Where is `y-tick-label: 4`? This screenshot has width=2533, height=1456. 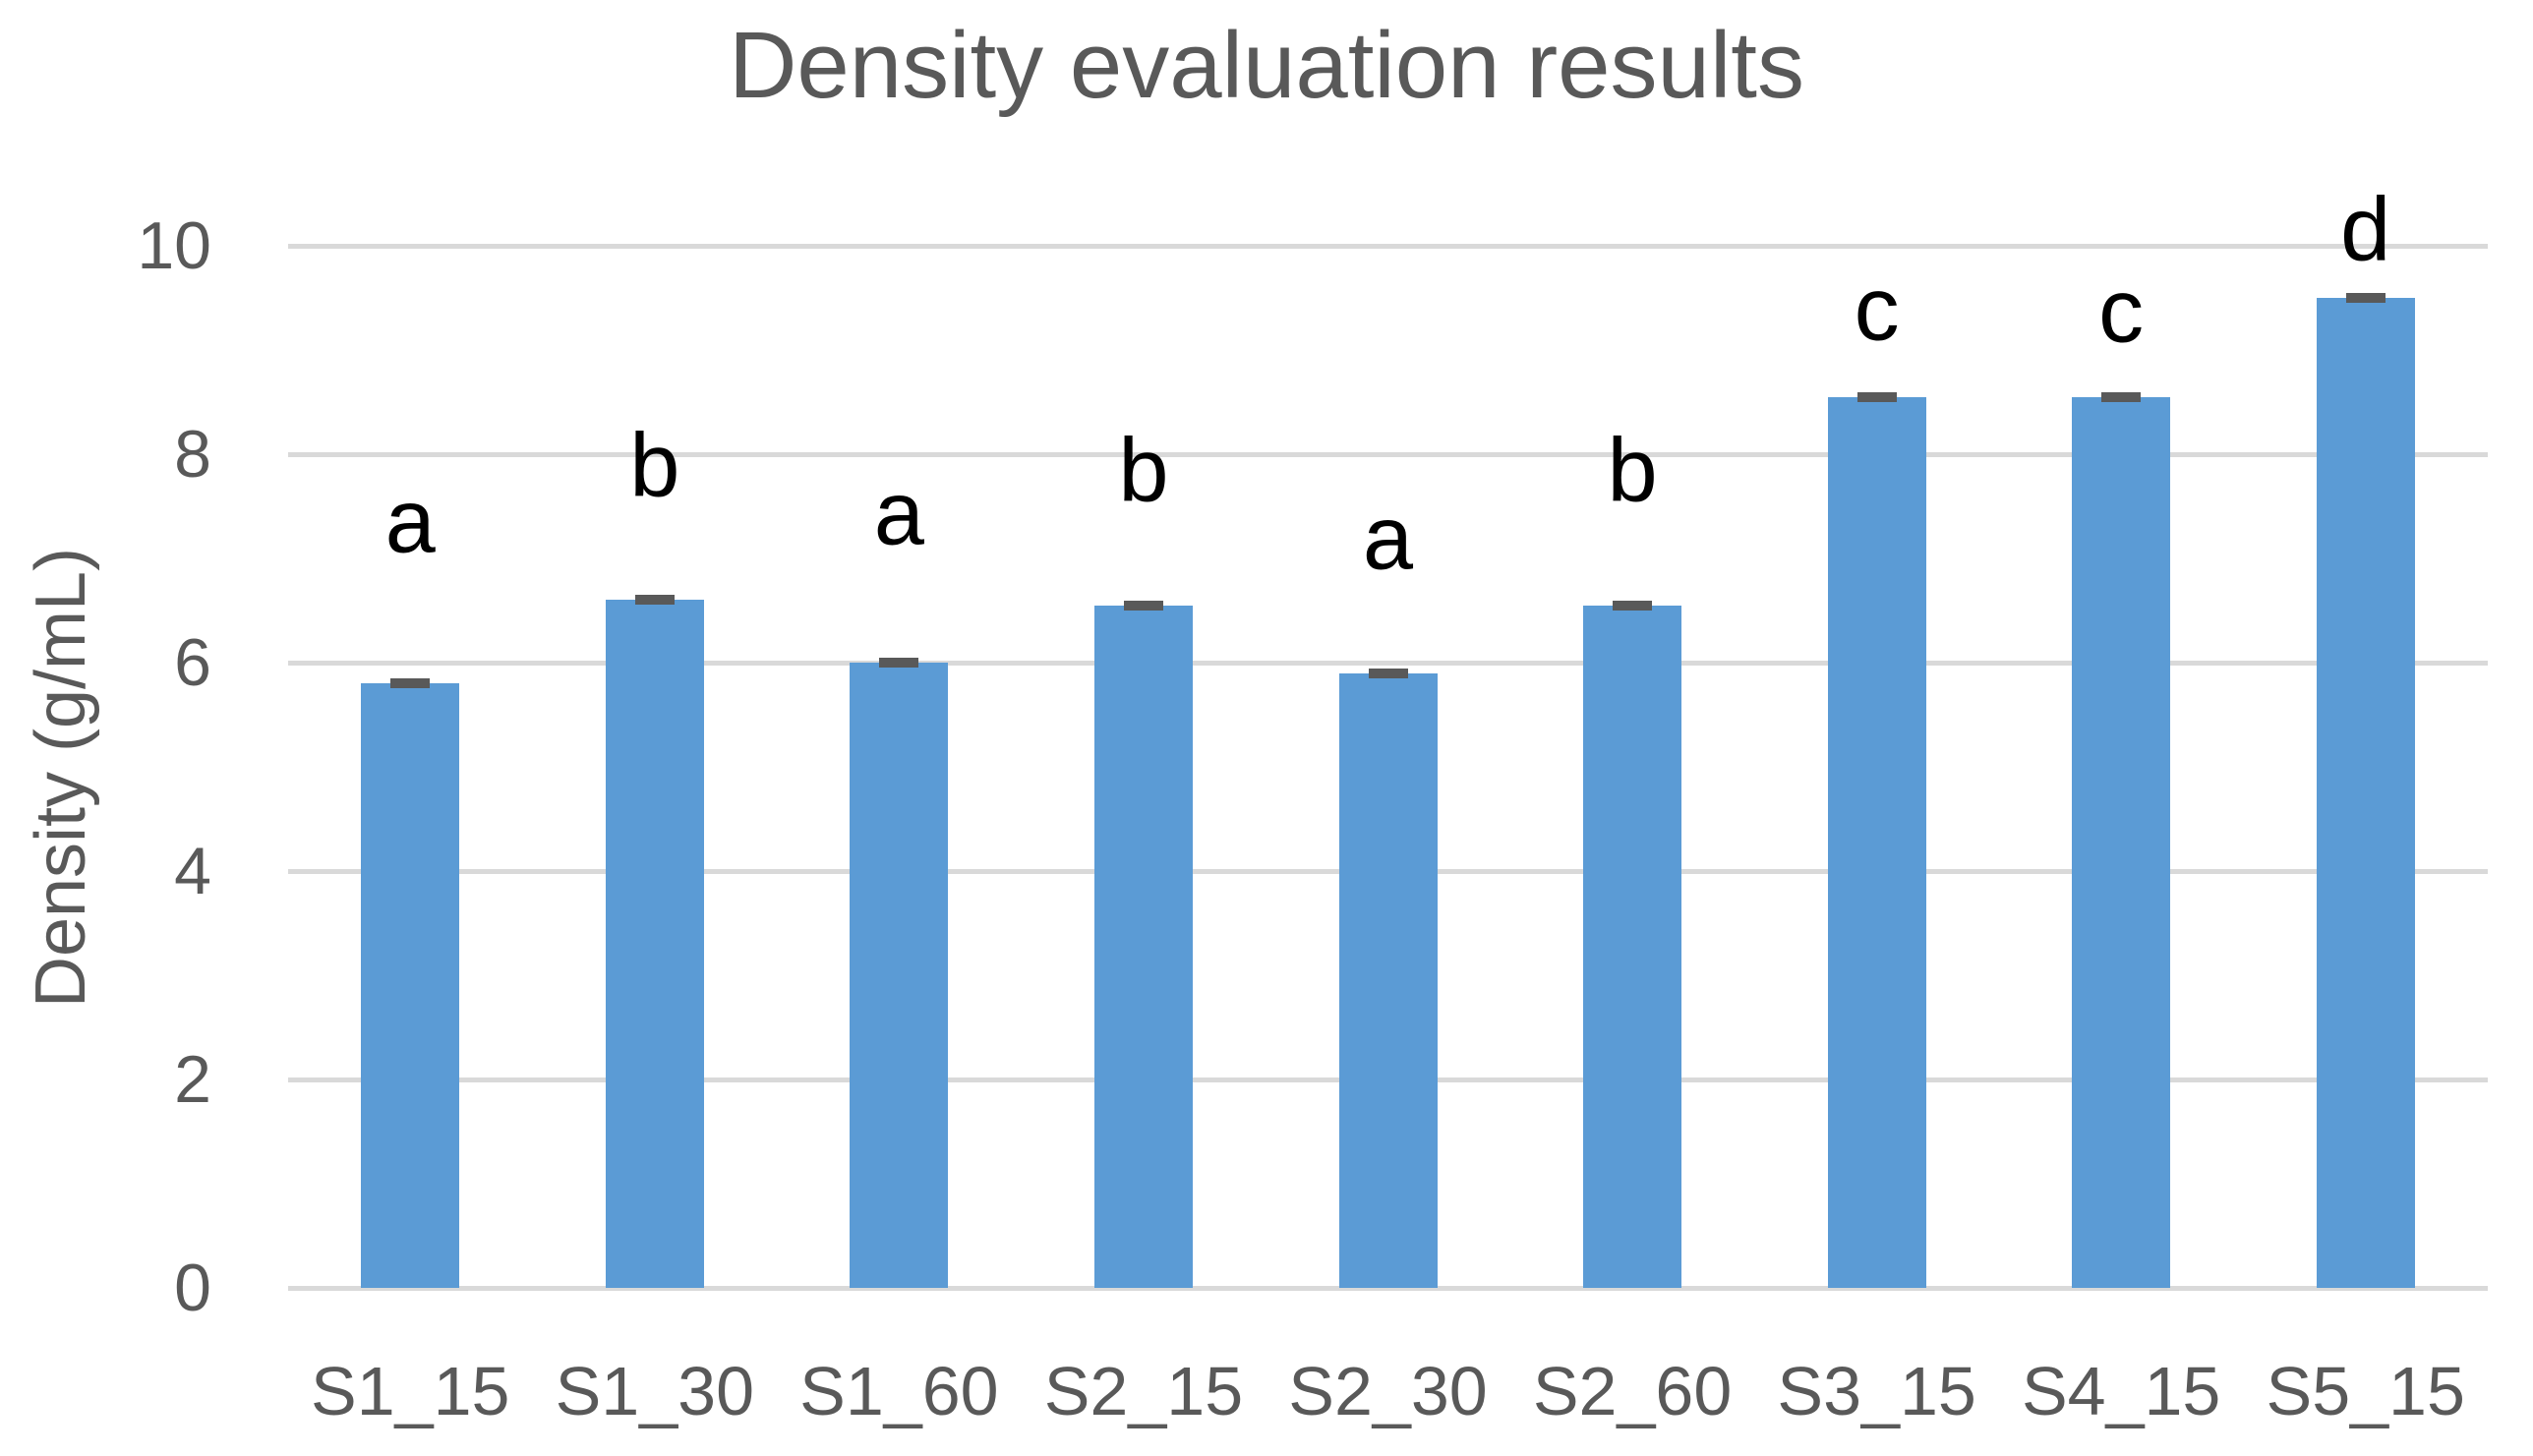
y-tick-label: 4 is located at coordinates (192, 871).